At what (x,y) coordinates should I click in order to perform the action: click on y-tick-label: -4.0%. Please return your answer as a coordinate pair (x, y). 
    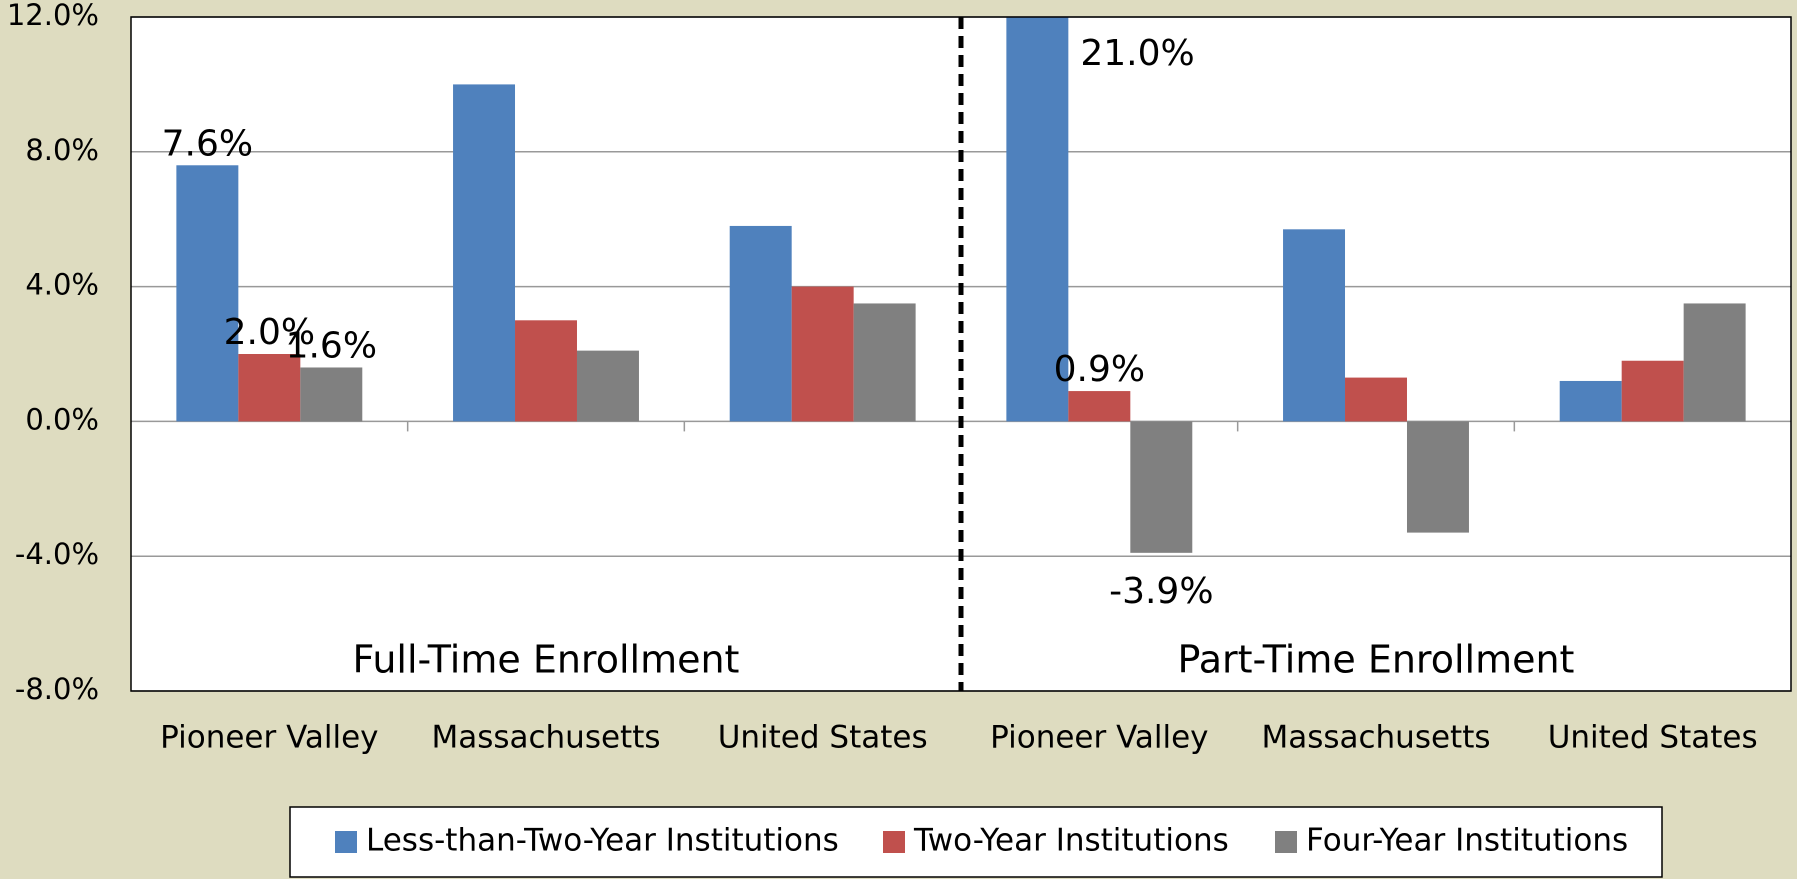
    Looking at the image, I should click on (57, 554).